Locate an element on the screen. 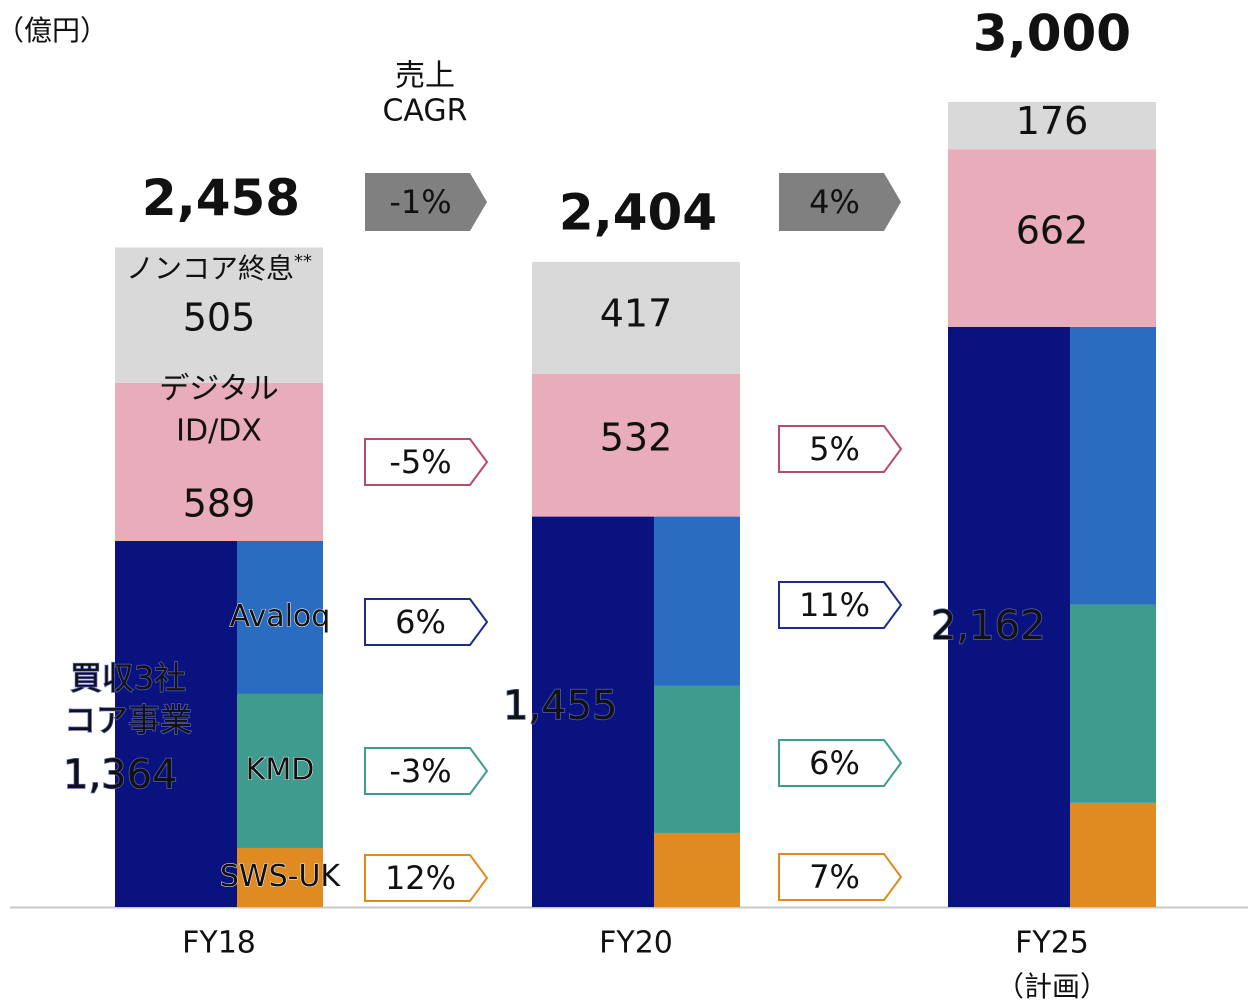 This screenshot has height=1004, width=1248. value-label: 589 is located at coordinates (219, 503).